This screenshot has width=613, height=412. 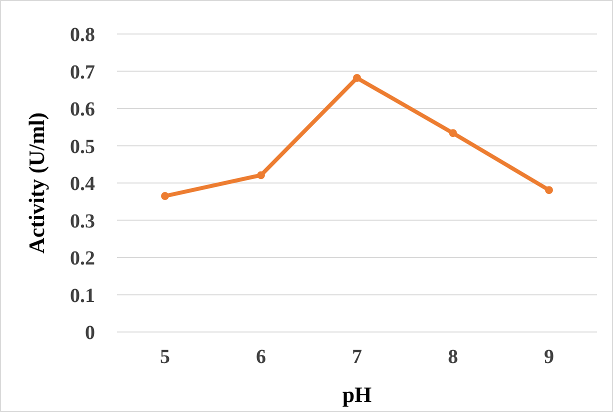 What do you see at coordinates (82, 184) in the screenshot?
I see `y-tick-label: 0.4` at bounding box center [82, 184].